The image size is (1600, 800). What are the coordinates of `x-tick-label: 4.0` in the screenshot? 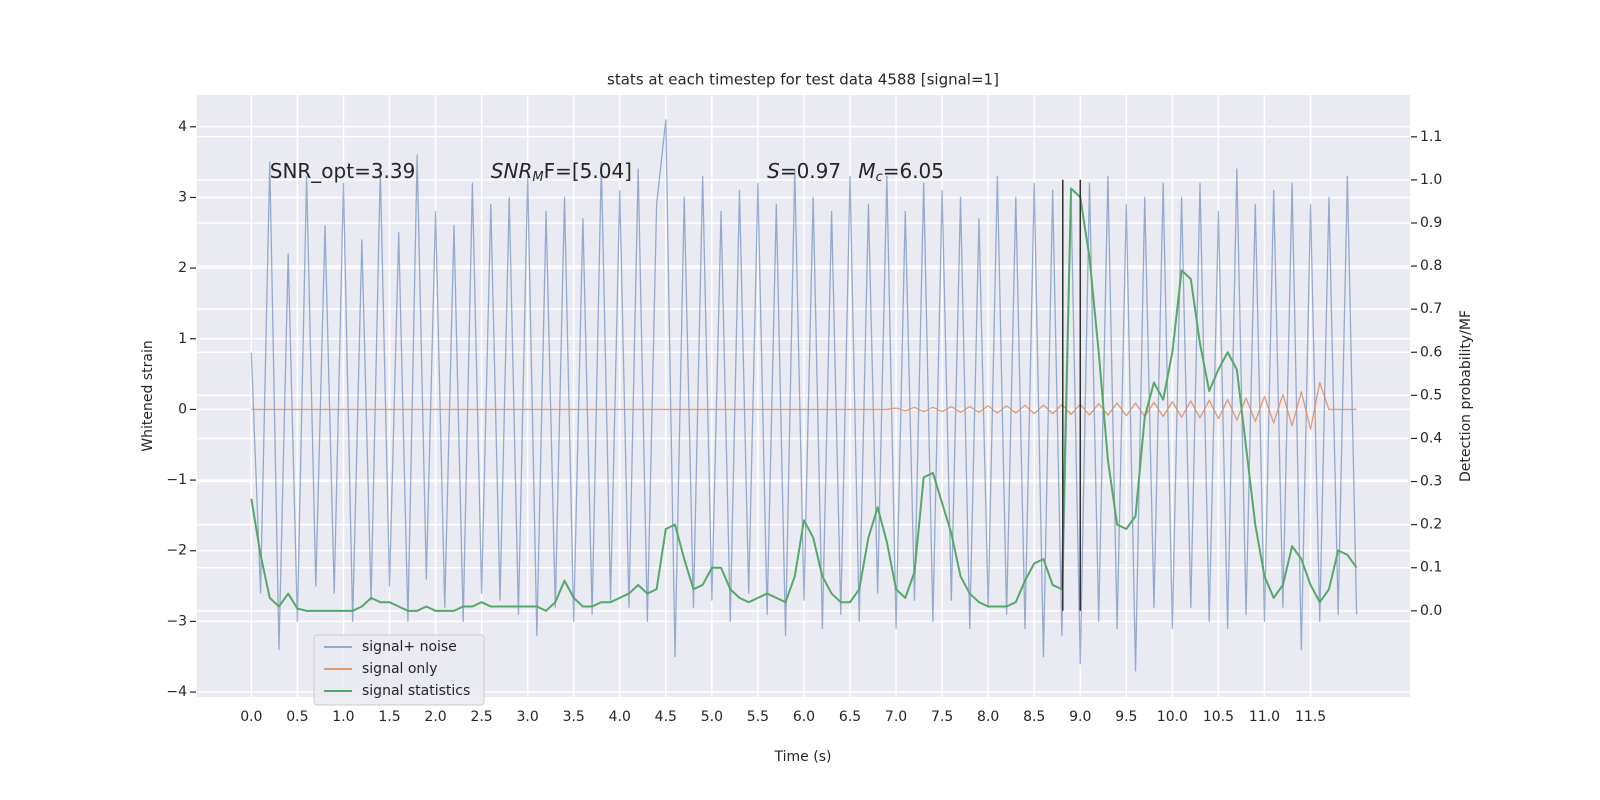 It's located at (620, 717).